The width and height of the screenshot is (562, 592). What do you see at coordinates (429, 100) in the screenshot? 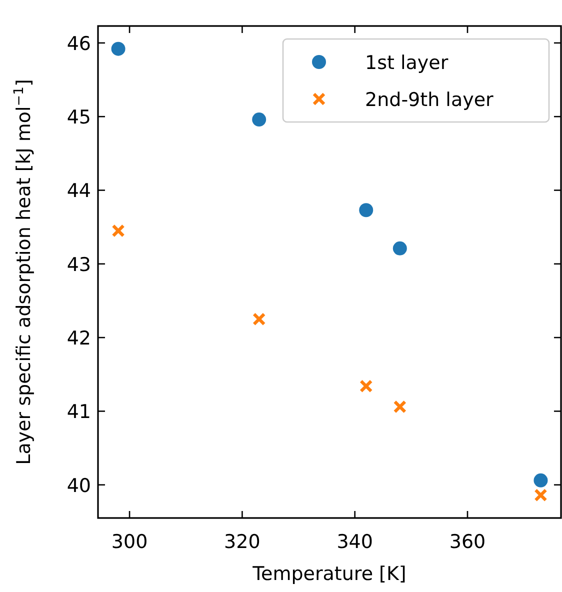
I see `legend-label: 2nd-9th layer` at bounding box center [429, 100].